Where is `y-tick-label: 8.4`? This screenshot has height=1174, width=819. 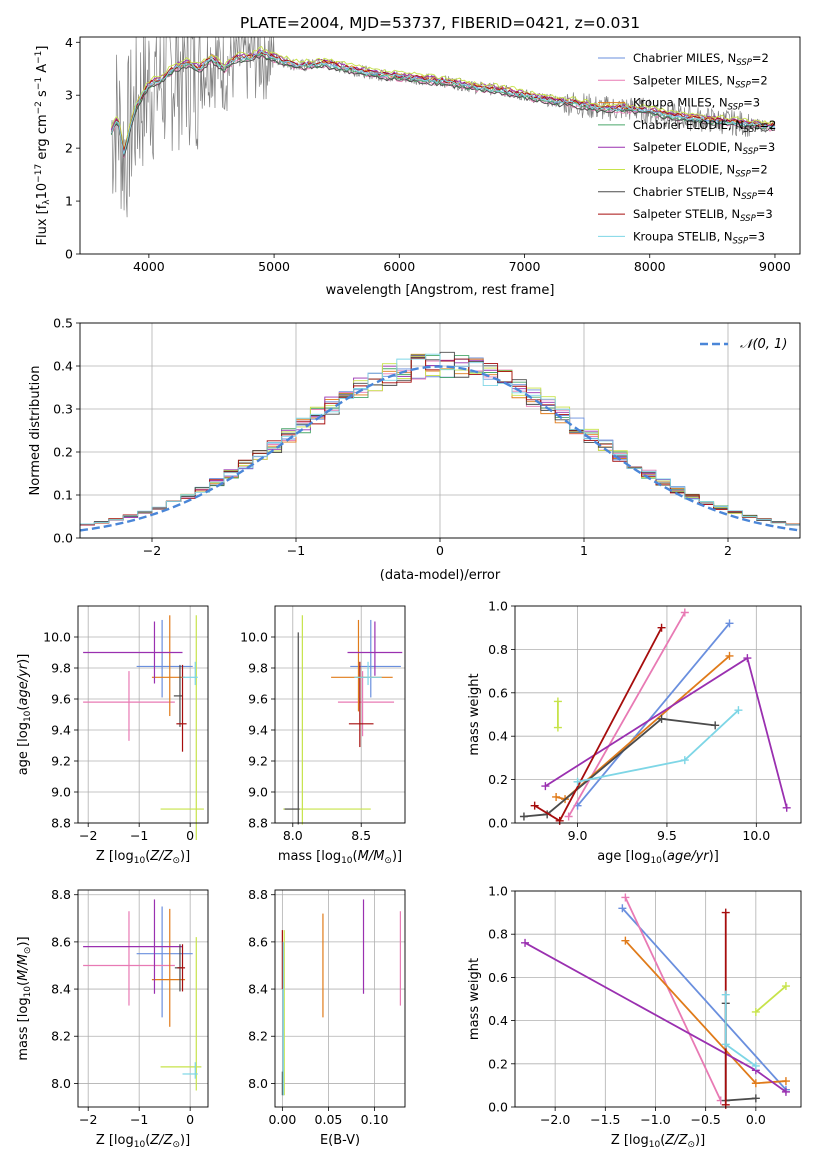 y-tick-label: 8.4 is located at coordinates (61, 989).